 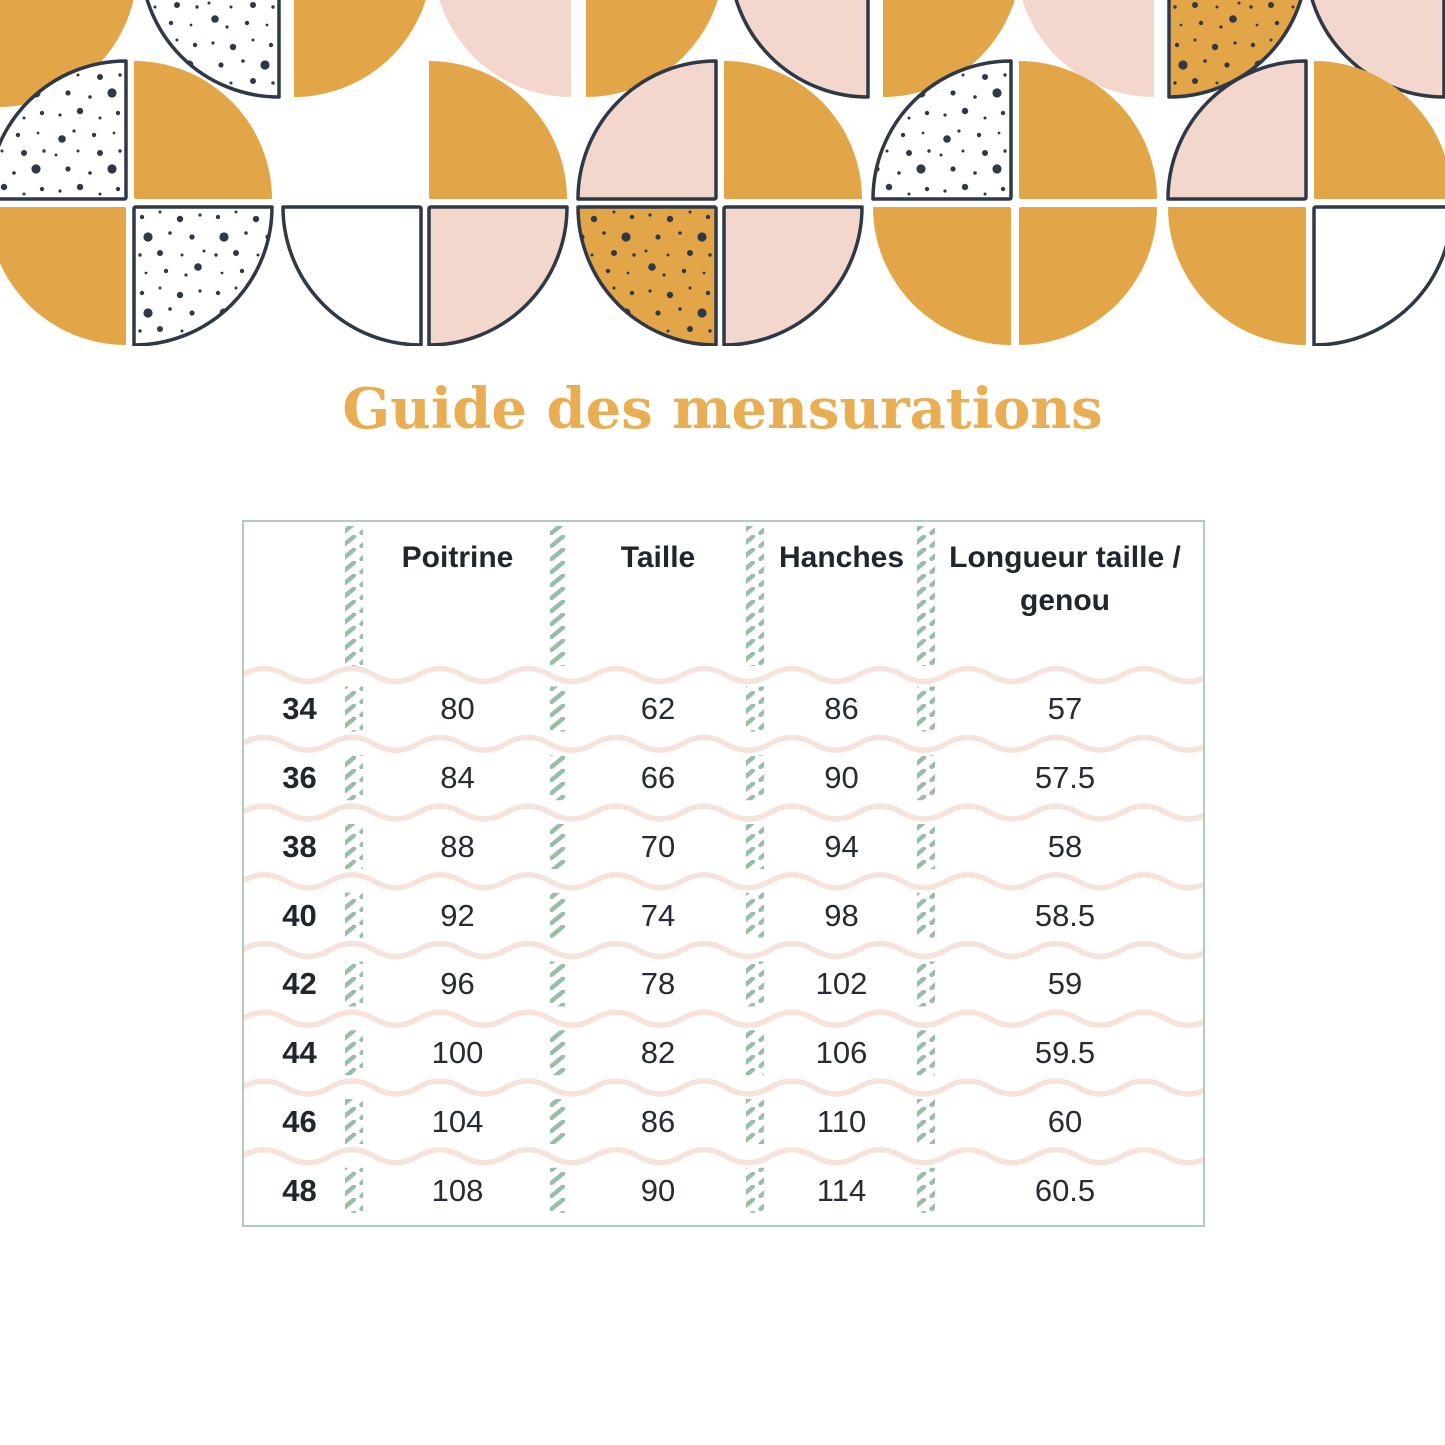 What do you see at coordinates (1065, 778) in the screenshot?
I see `value-cell: 57.5` at bounding box center [1065, 778].